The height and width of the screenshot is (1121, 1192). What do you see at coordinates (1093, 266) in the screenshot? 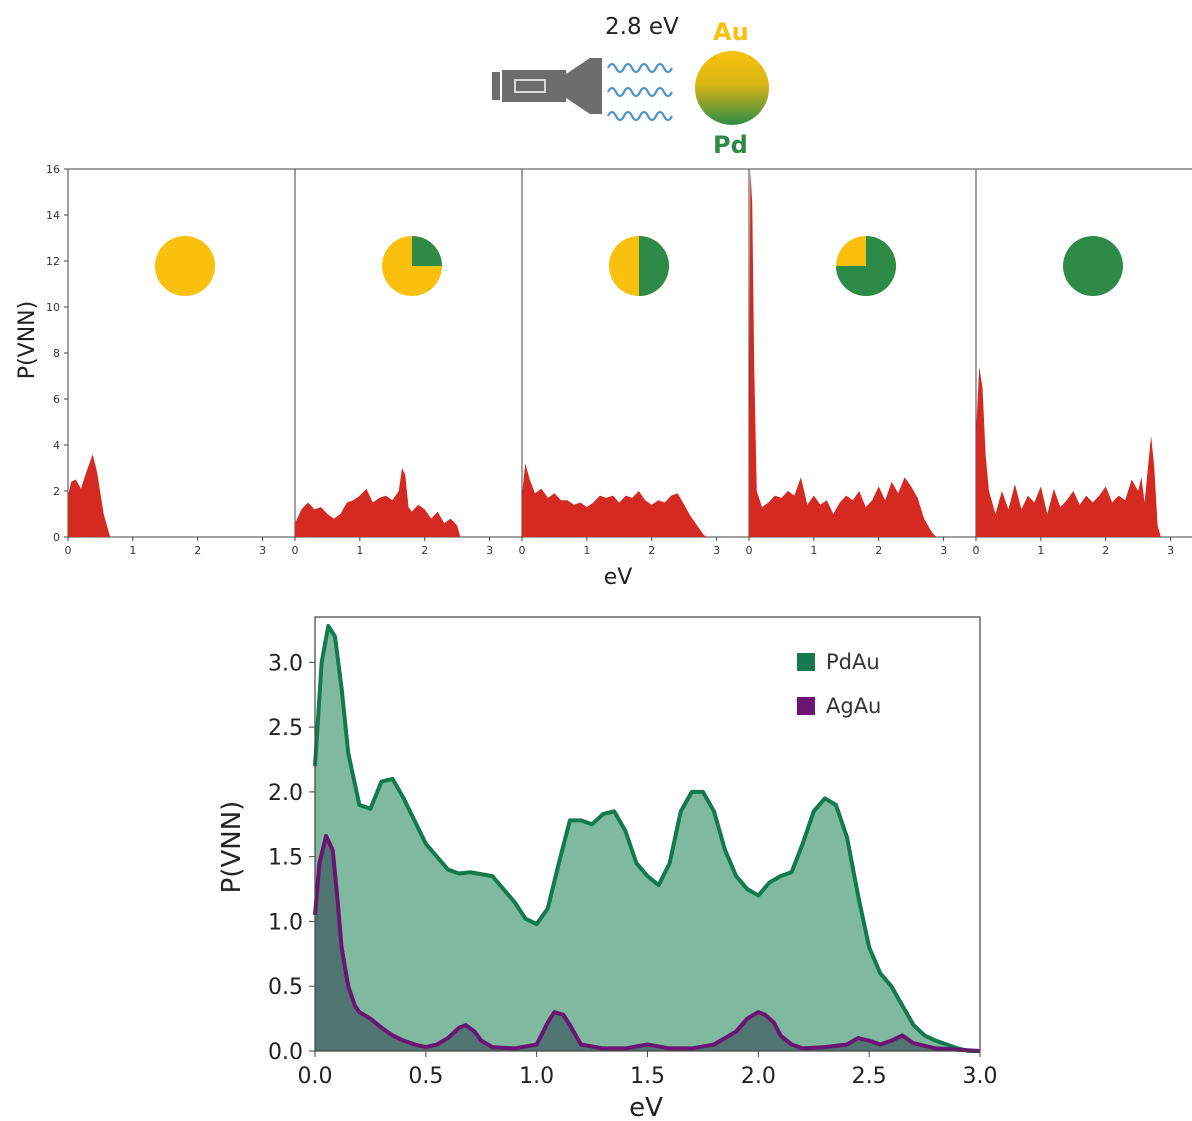
I see `pd-circle-icon` at bounding box center [1093, 266].